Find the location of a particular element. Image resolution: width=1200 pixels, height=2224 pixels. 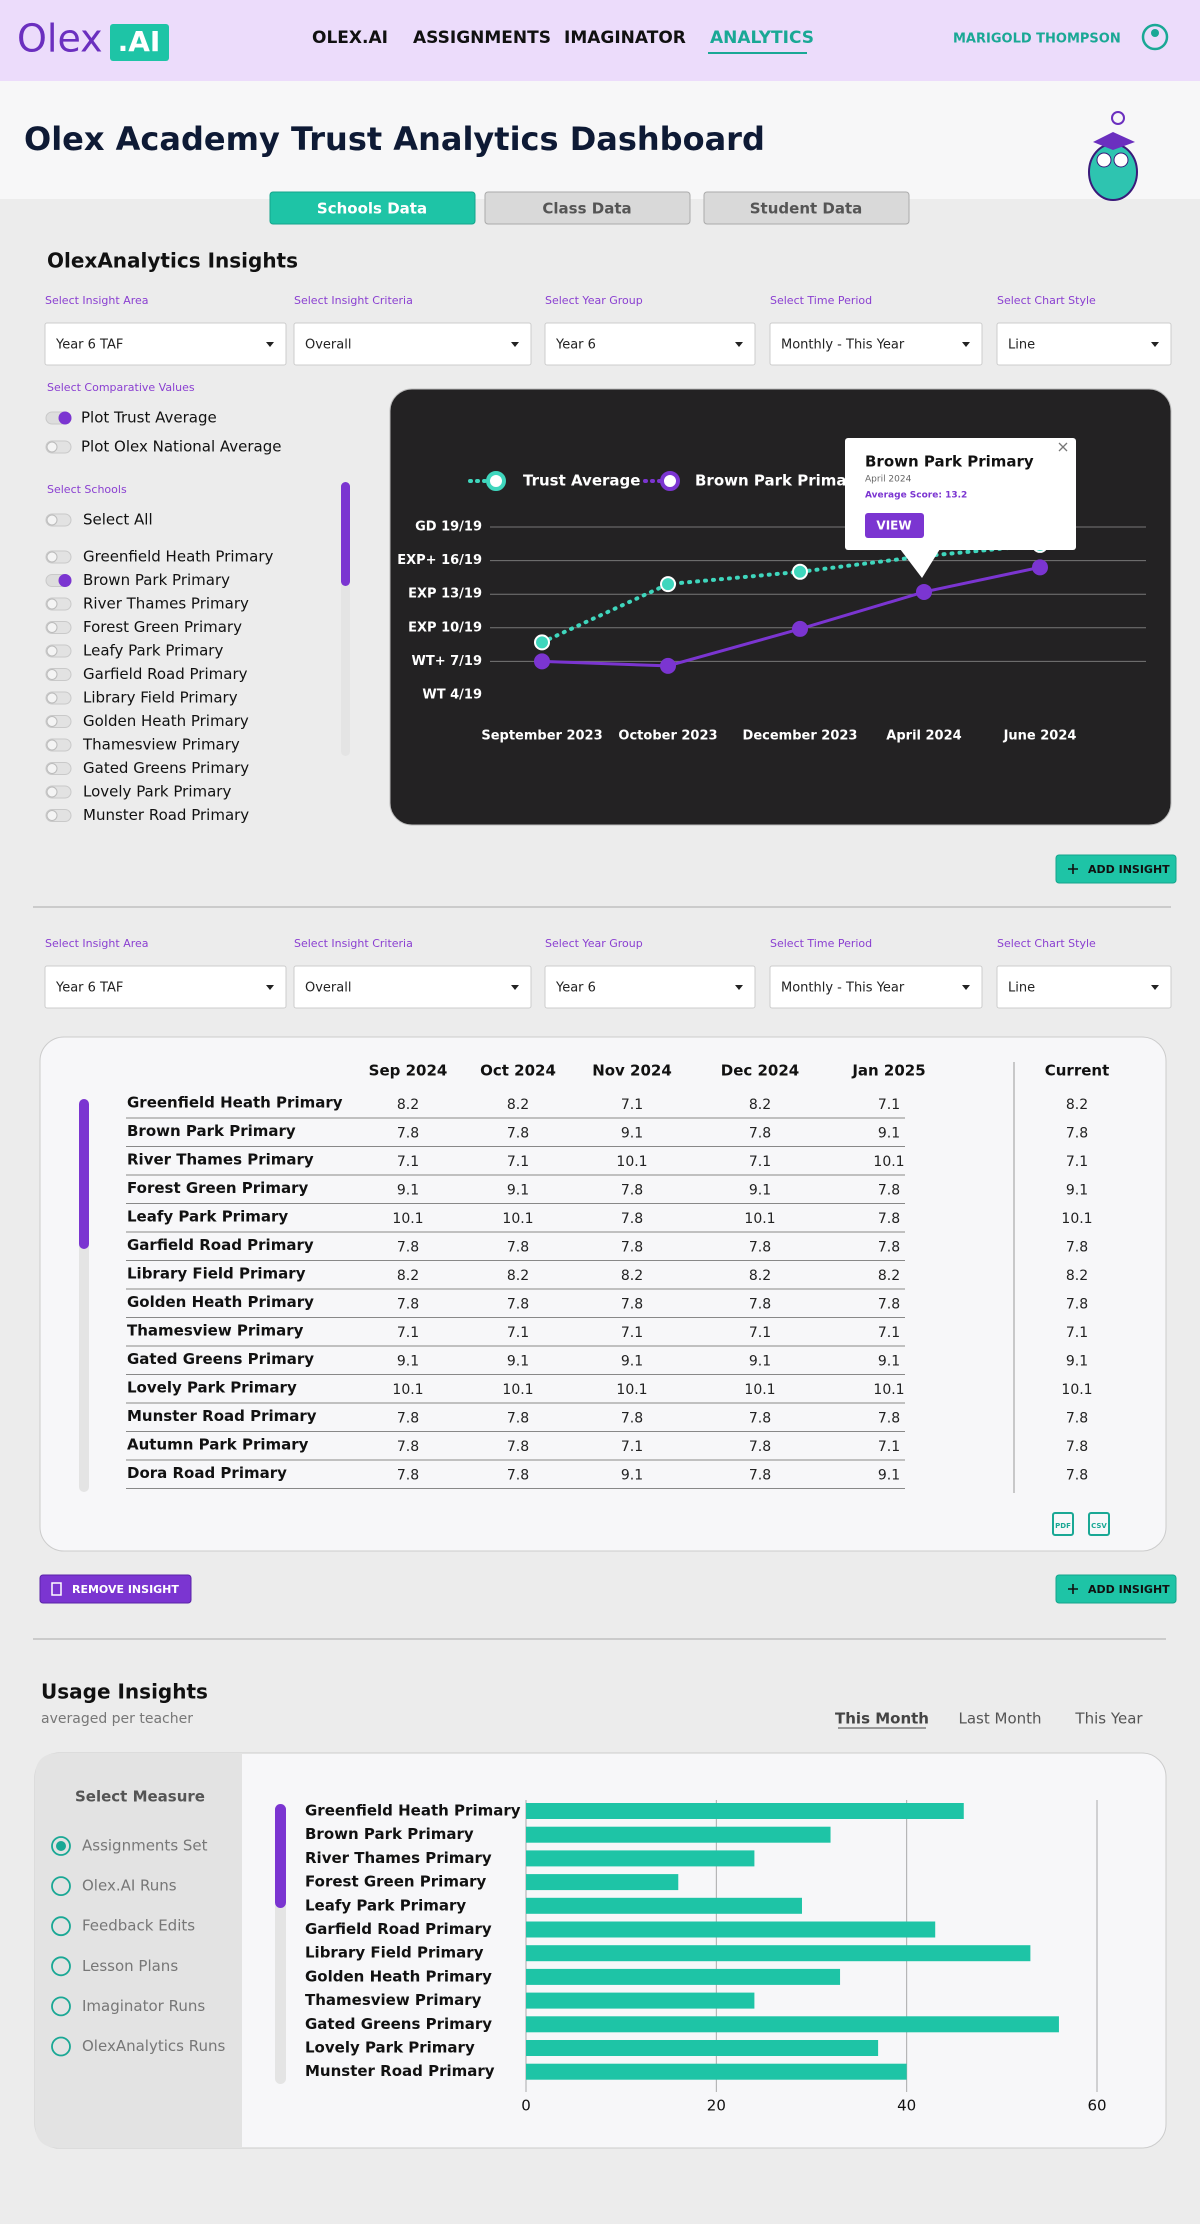

period-option: This Year is located at coordinates (1108, 1719).